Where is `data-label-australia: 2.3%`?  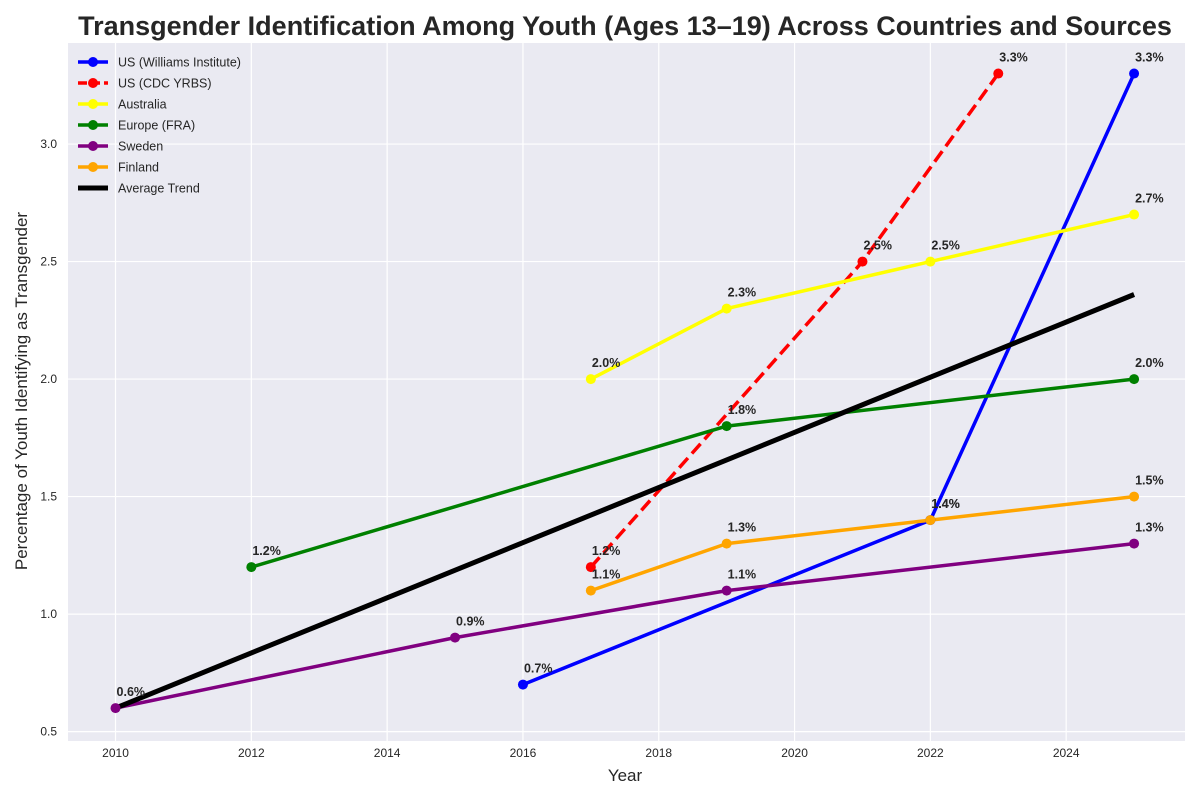 data-label-australia: 2.3% is located at coordinates (742, 293).